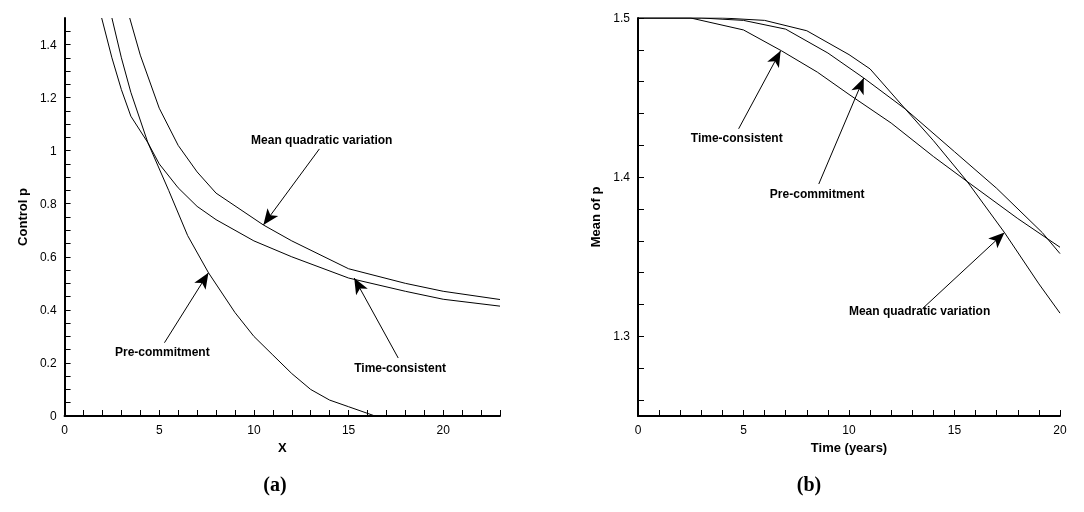  Describe the element at coordinates (48, 256) in the screenshot. I see `y-tick-label: 0.6` at that location.